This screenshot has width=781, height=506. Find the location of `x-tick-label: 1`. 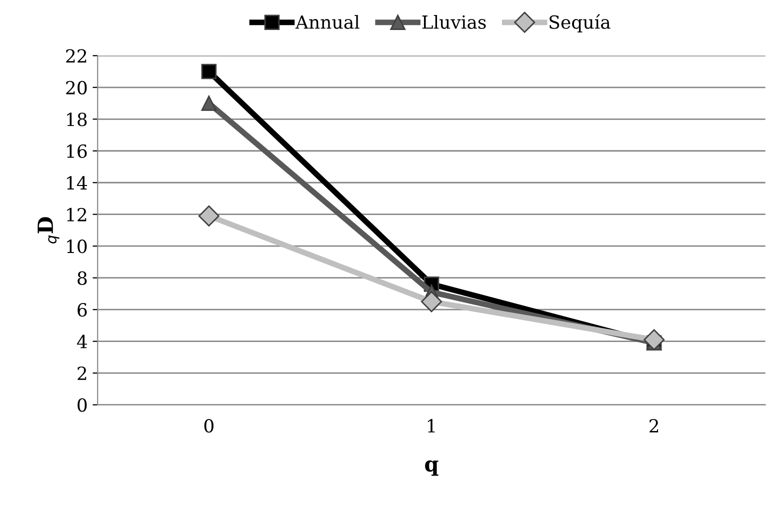

x-tick-label: 1 is located at coordinates (431, 425).